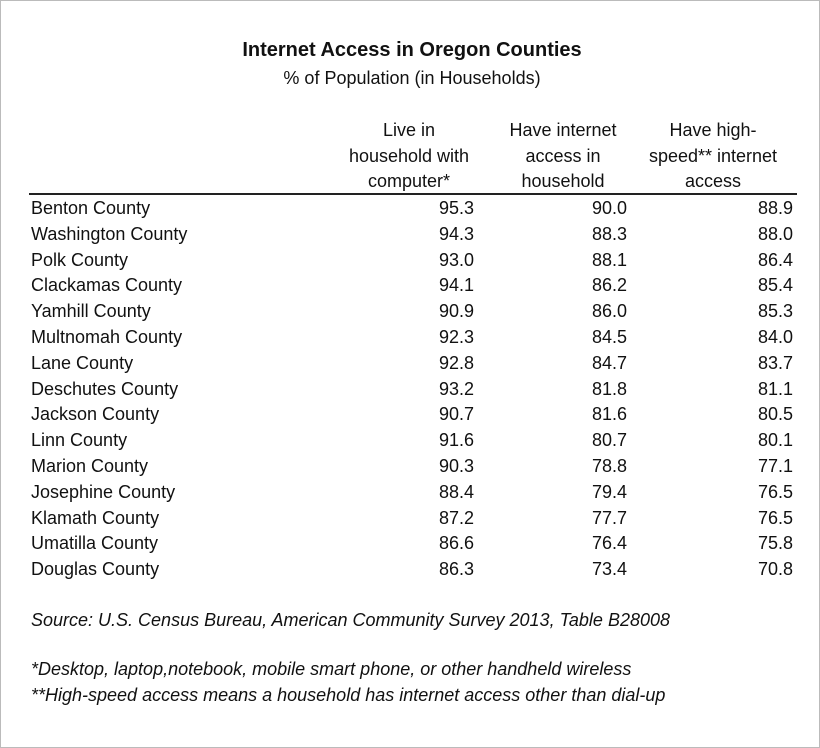 Image resolution: width=820 pixels, height=748 pixels. What do you see at coordinates (95, 517) in the screenshot?
I see `row-label: Klamath County` at bounding box center [95, 517].